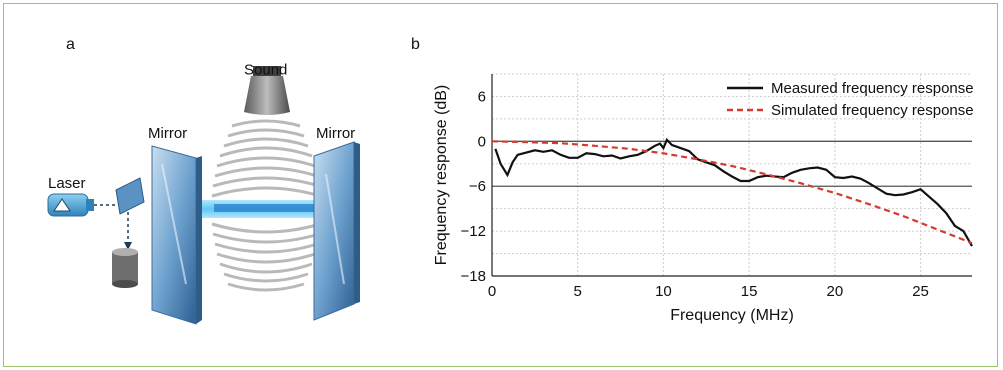 This screenshot has height=370, width=1003. I want to click on y-tick-label: −18, so click(473, 276).